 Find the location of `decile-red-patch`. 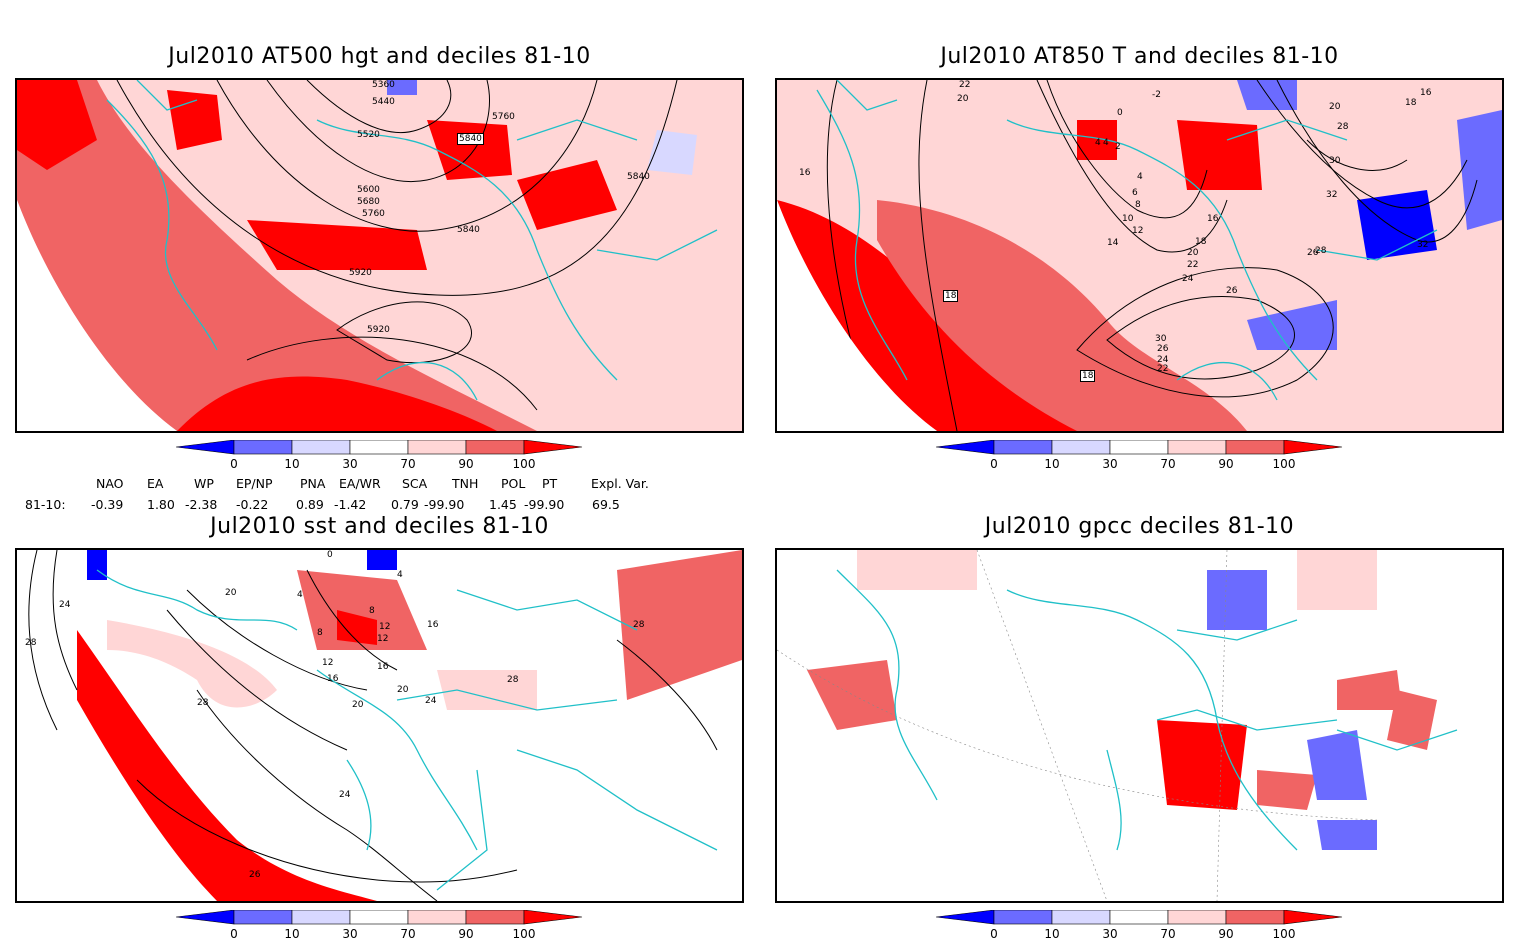

decile-red-patch is located at coordinates (1097, 140).